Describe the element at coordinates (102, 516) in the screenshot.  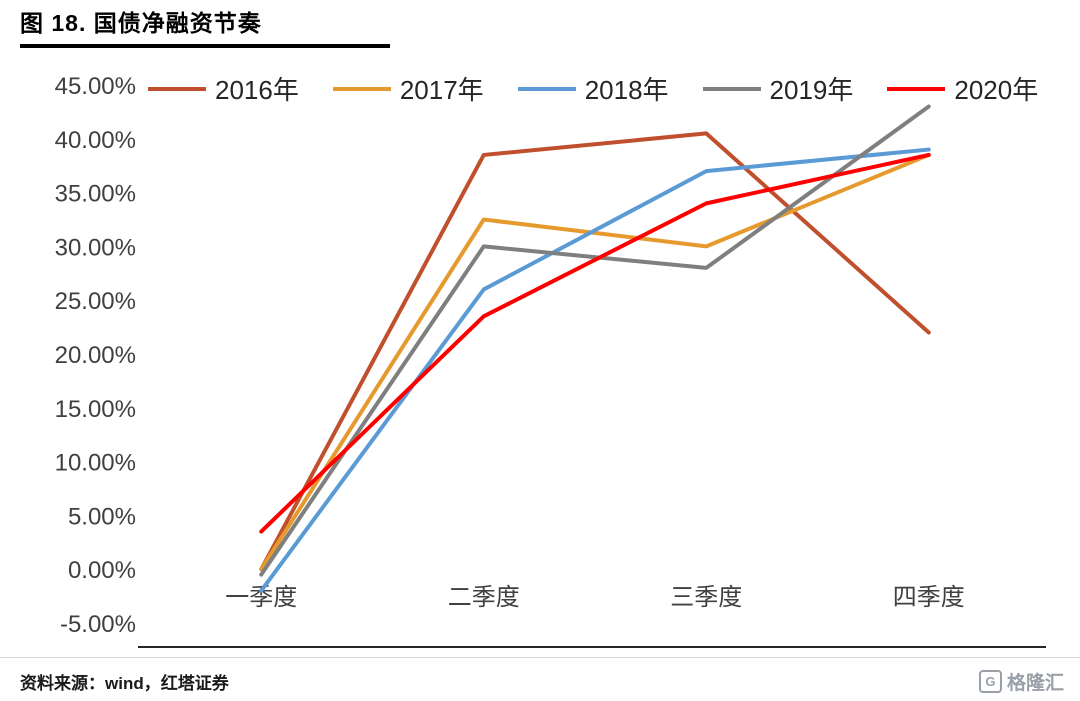
I see `y-tick-label: 5.00%` at that location.